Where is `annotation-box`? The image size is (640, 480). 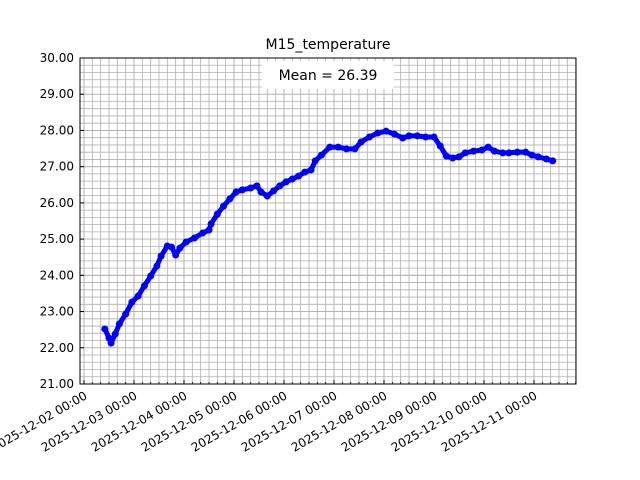
annotation-box is located at coordinates (328, 75).